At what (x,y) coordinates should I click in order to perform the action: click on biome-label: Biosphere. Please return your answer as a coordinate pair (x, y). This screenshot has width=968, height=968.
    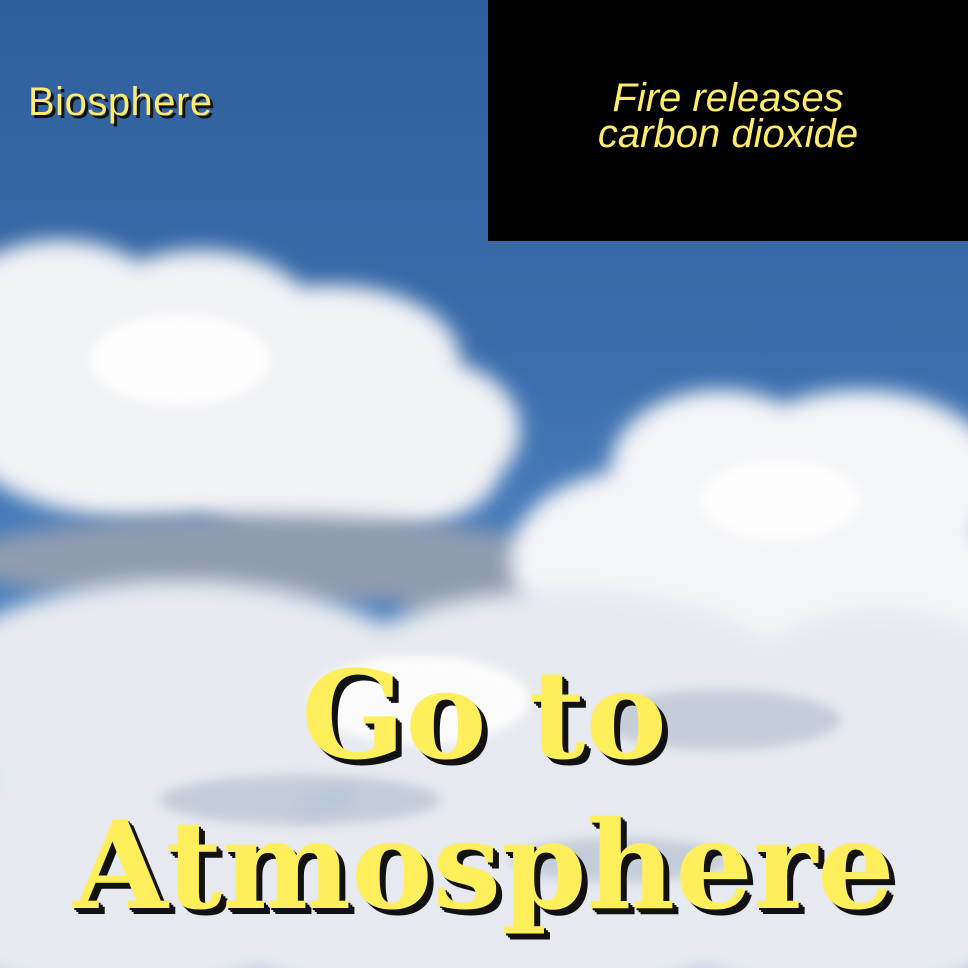
    Looking at the image, I should click on (120, 102).